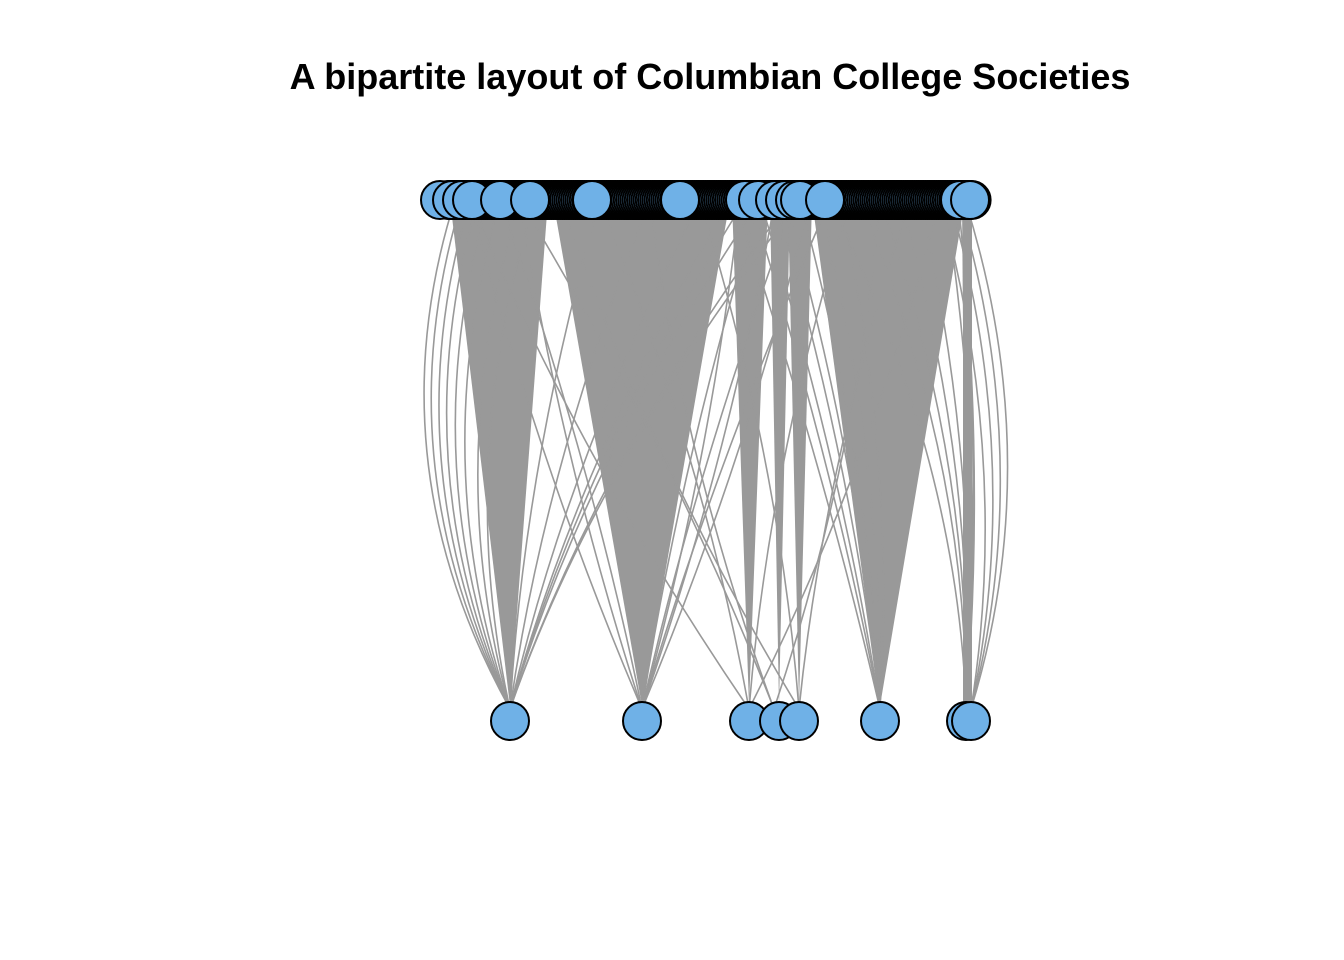  Describe the element at coordinates (740, 721) in the screenshot. I see `society-nodes` at that location.